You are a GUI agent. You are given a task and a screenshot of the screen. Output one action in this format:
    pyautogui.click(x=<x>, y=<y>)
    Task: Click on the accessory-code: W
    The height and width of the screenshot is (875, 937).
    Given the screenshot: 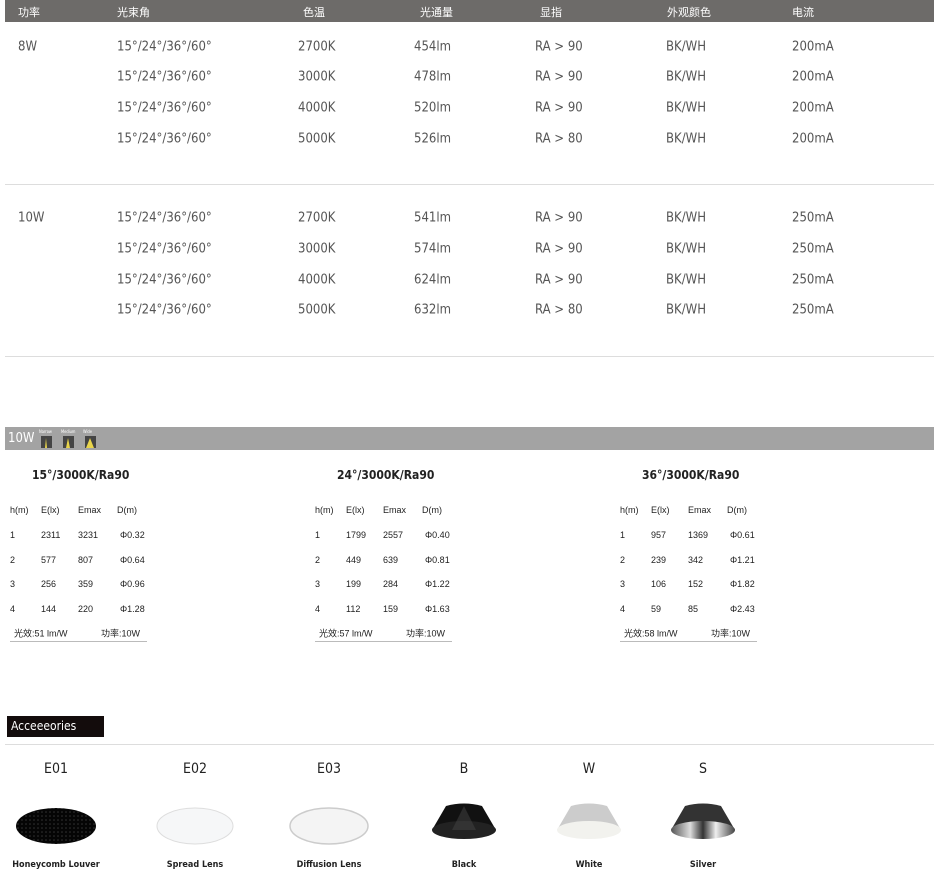 What is the action you would take?
    pyautogui.click(x=589, y=769)
    